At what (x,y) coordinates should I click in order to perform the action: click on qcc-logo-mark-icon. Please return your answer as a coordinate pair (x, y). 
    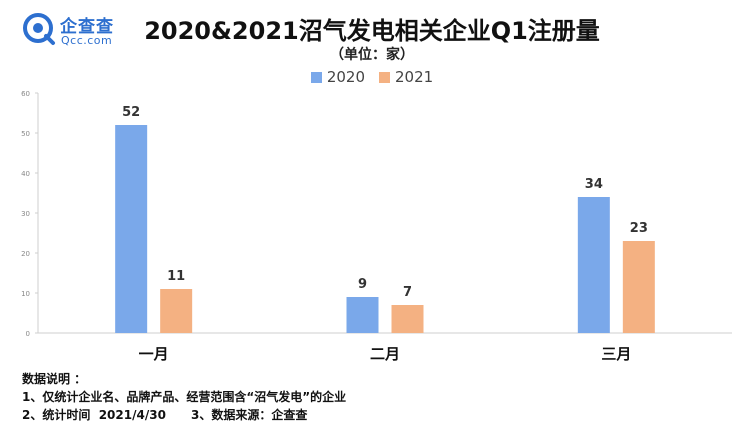
    Looking at the image, I should click on (39, 29).